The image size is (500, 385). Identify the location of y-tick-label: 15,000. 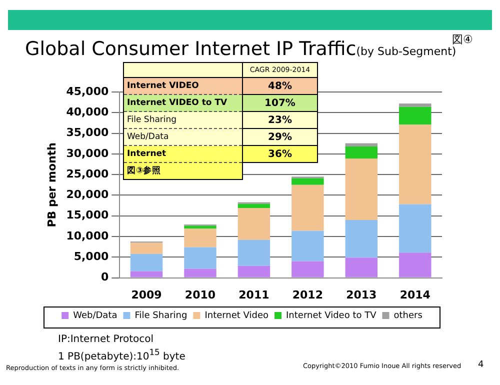
(87, 215).